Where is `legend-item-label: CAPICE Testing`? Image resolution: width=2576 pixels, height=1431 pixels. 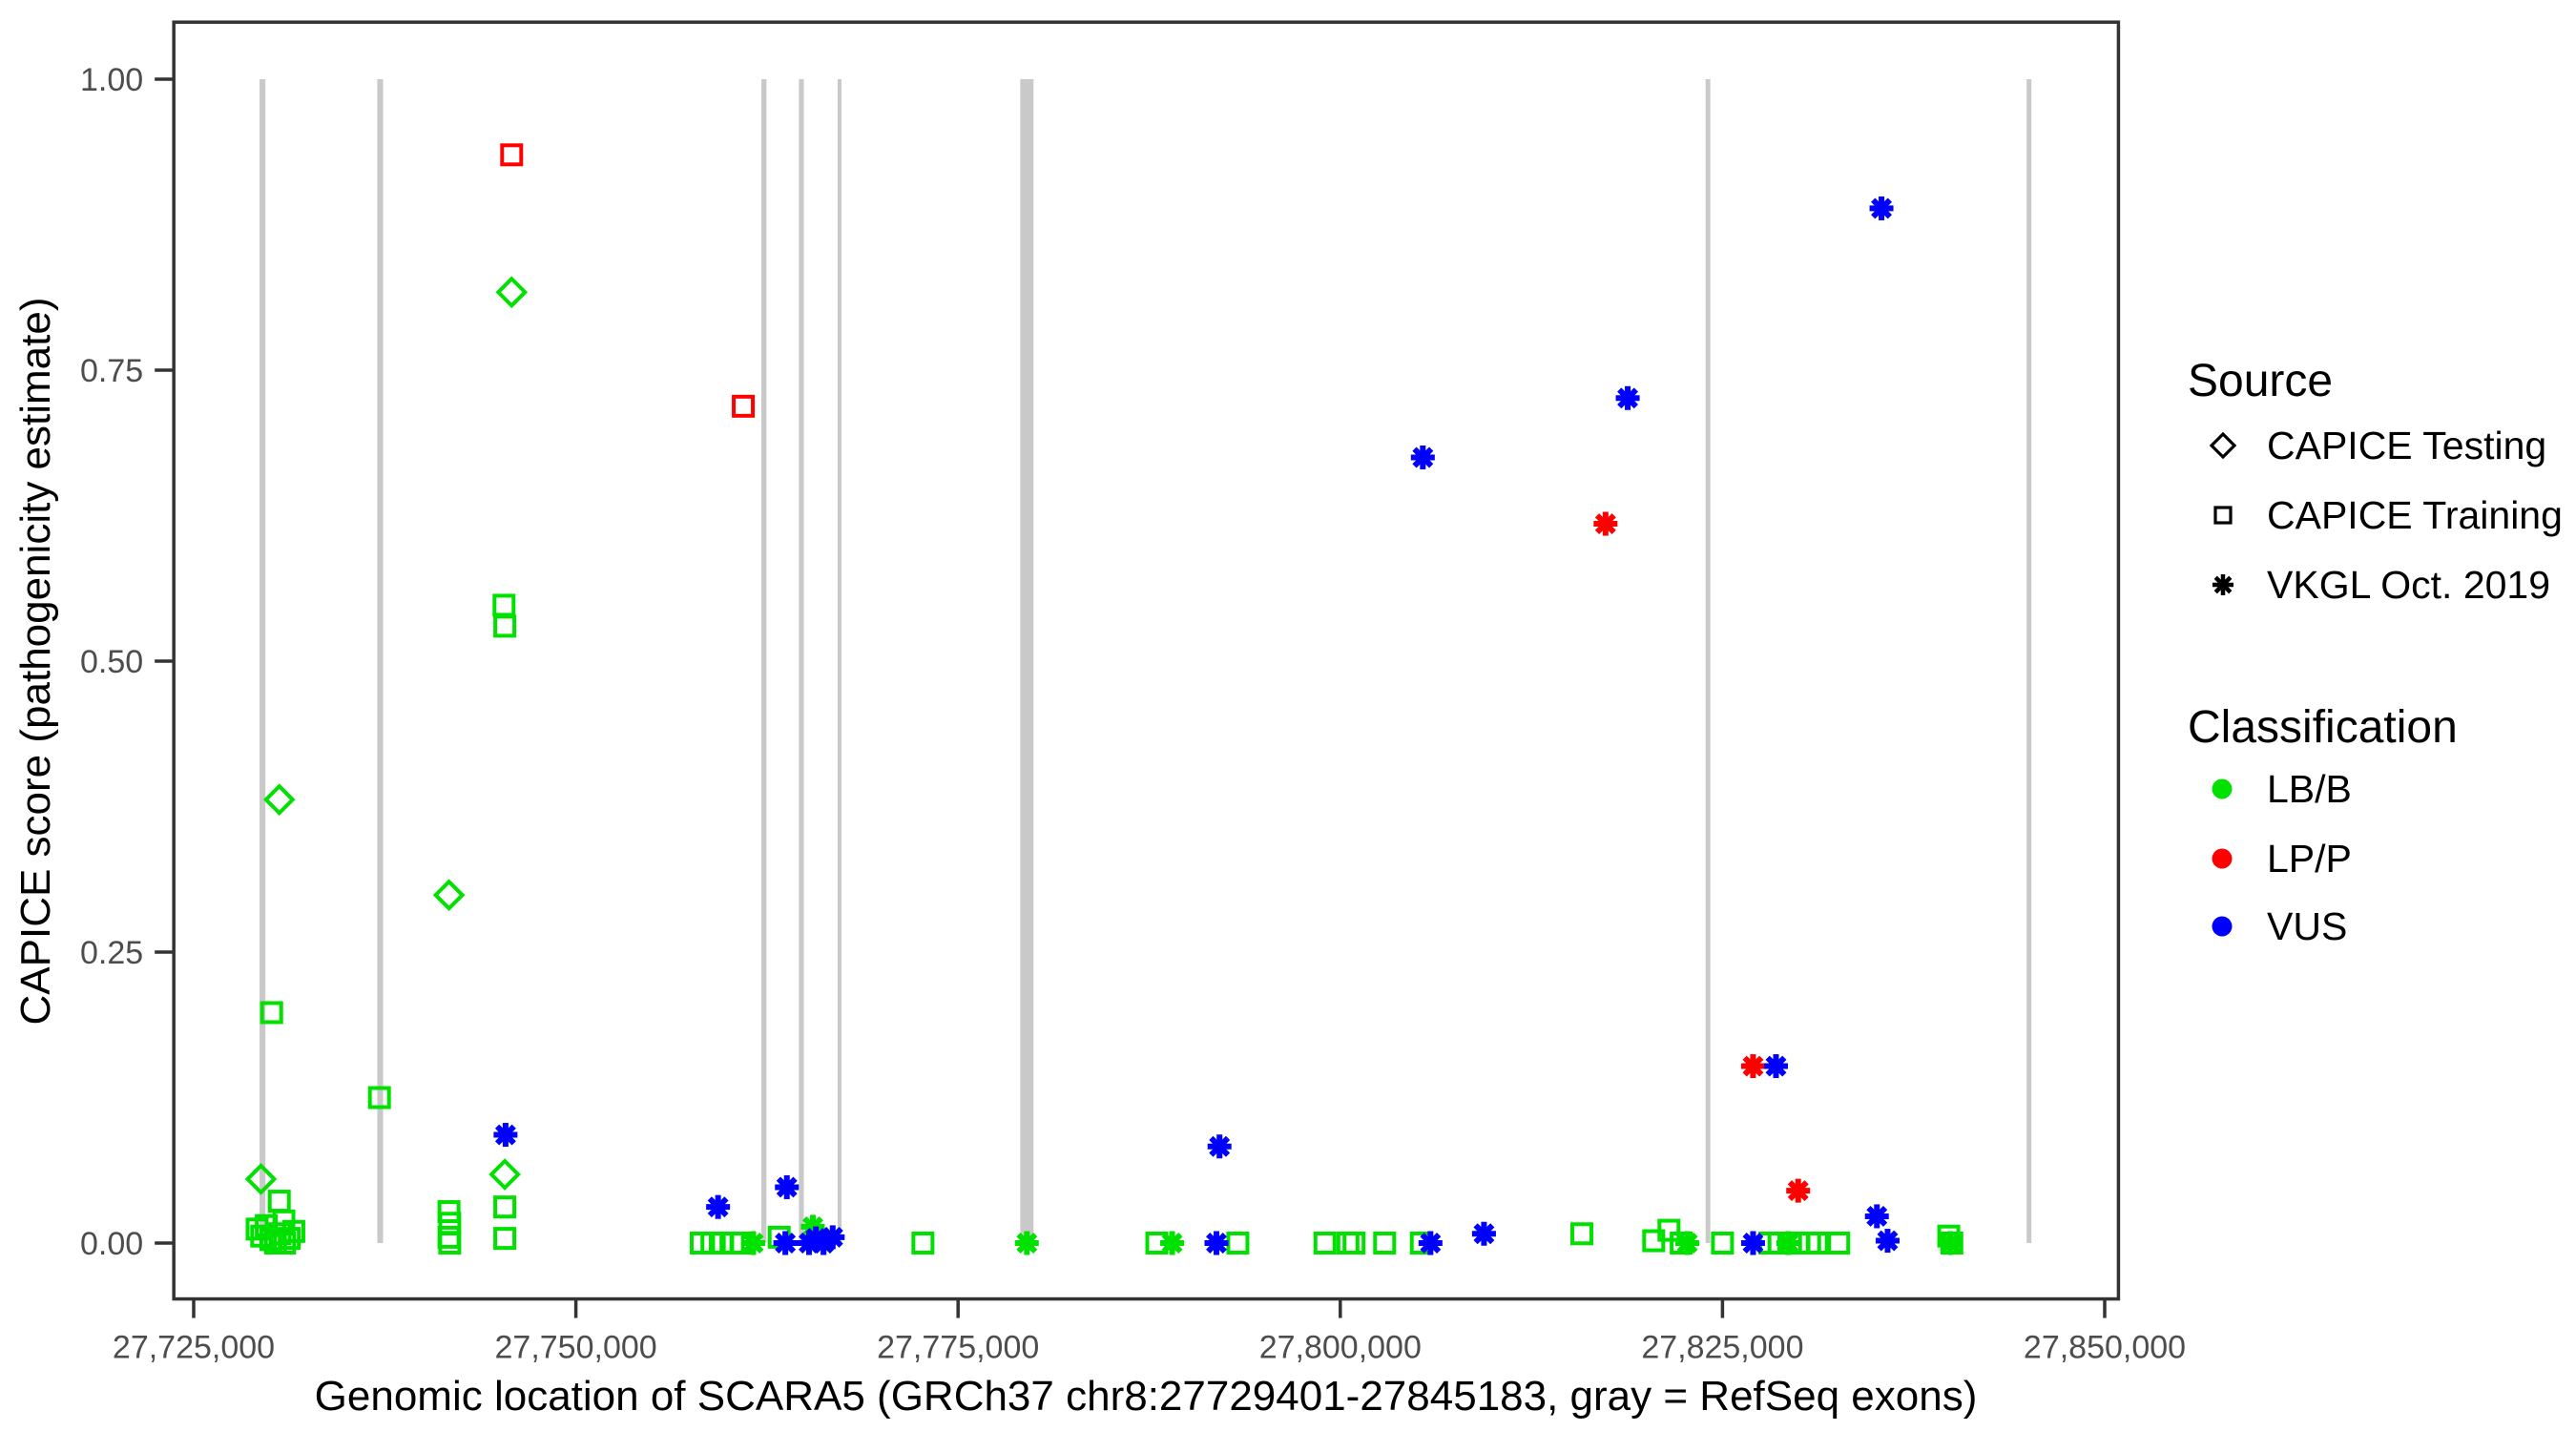 legend-item-label: CAPICE Testing is located at coordinates (2406, 446).